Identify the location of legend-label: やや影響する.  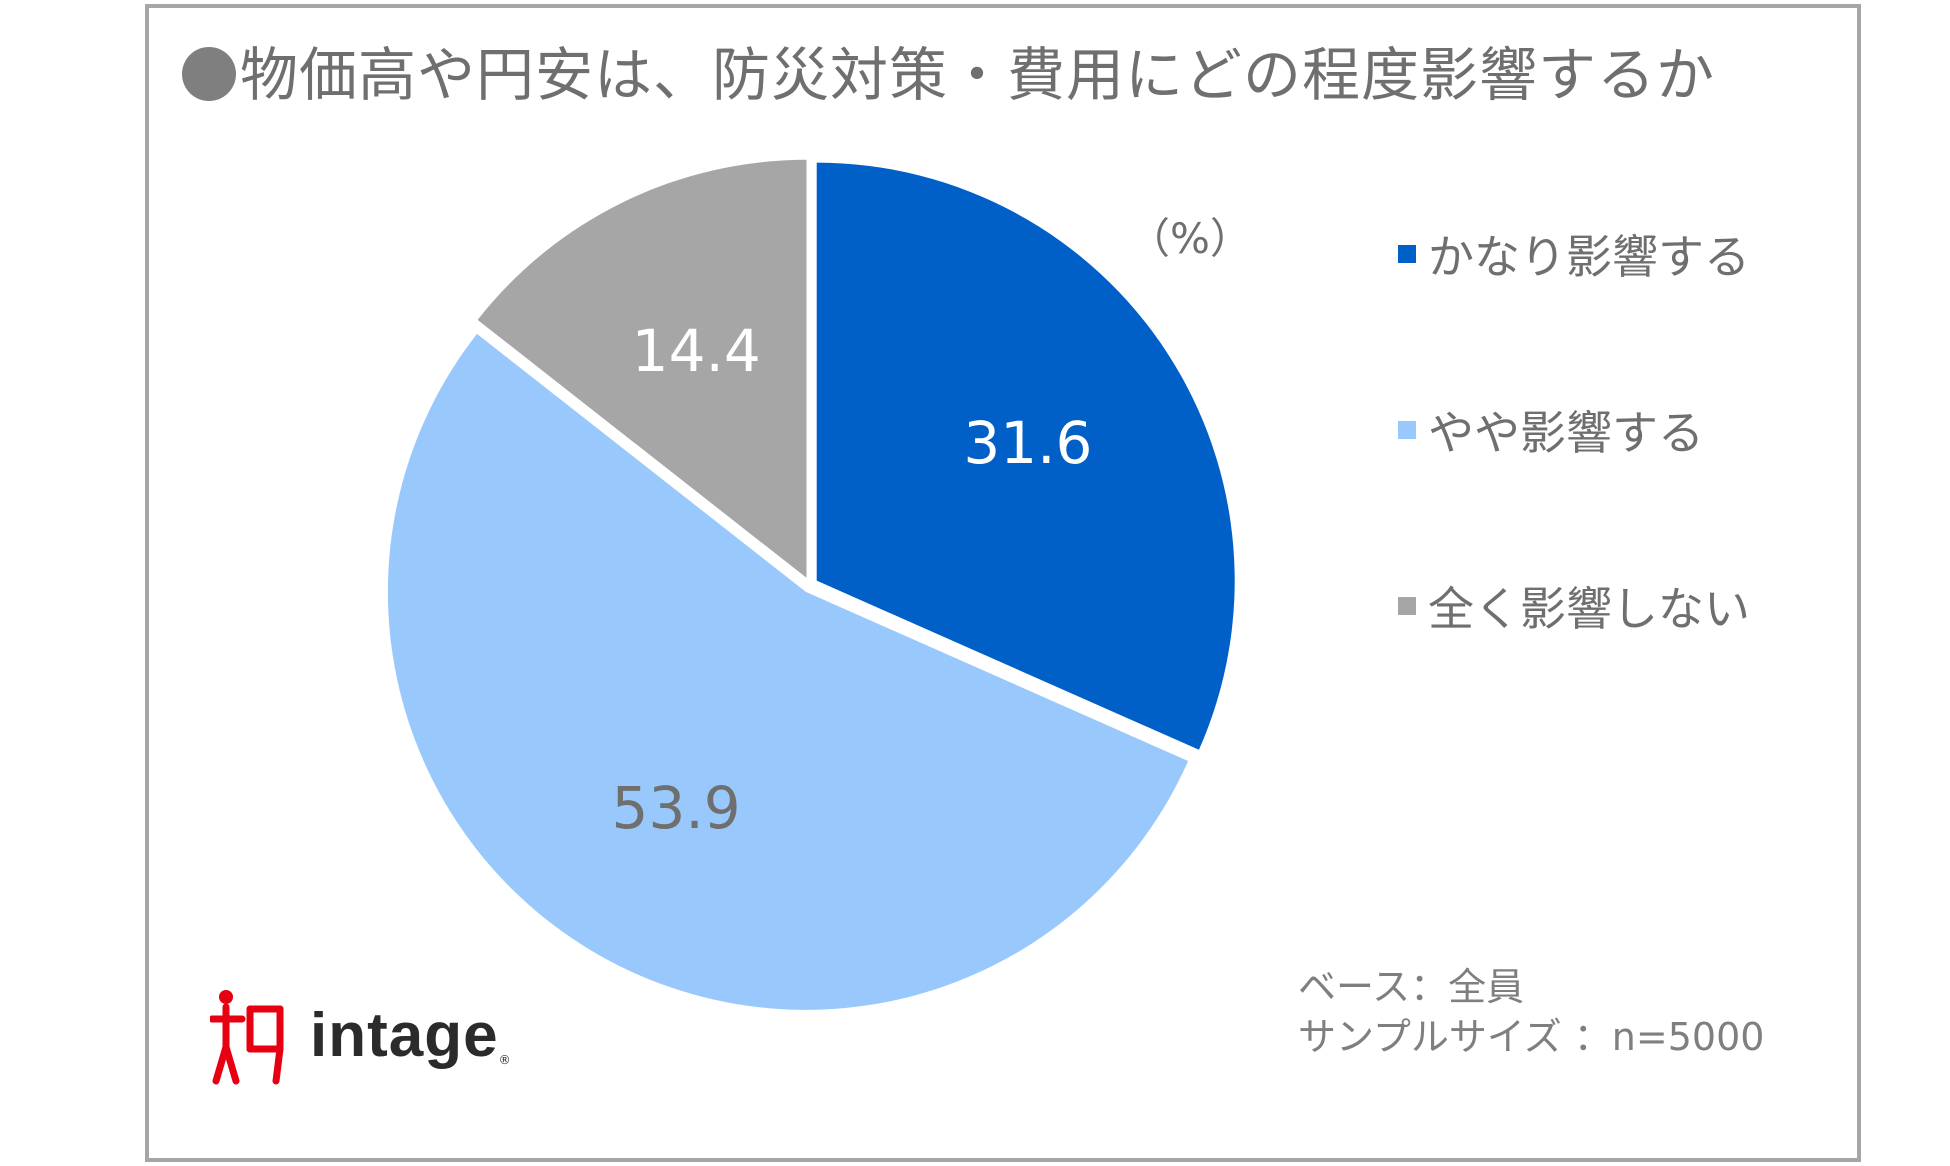
(1566, 433).